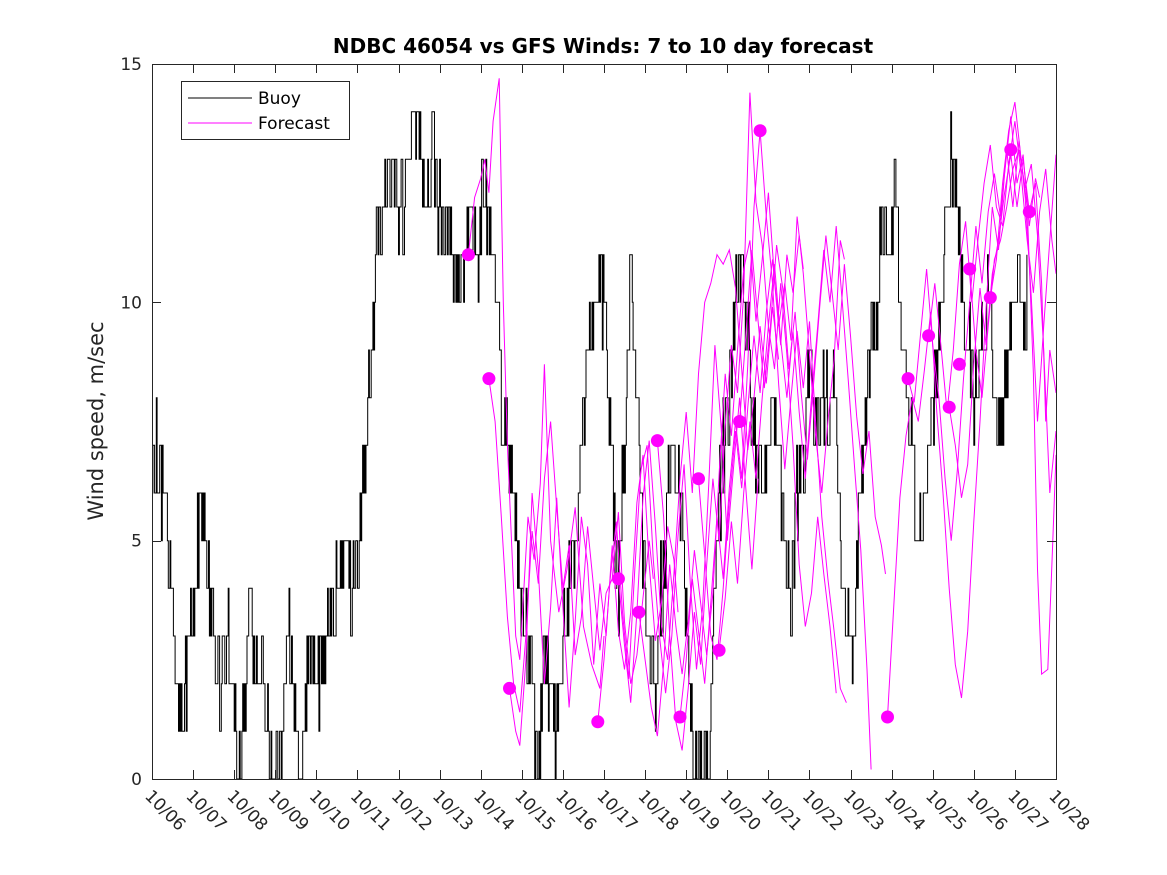 The width and height of the screenshot is (1167, 875). Describe the element at coordinates (131, 303) in the screenshot. I see `y-tick-label: 10` at that location.